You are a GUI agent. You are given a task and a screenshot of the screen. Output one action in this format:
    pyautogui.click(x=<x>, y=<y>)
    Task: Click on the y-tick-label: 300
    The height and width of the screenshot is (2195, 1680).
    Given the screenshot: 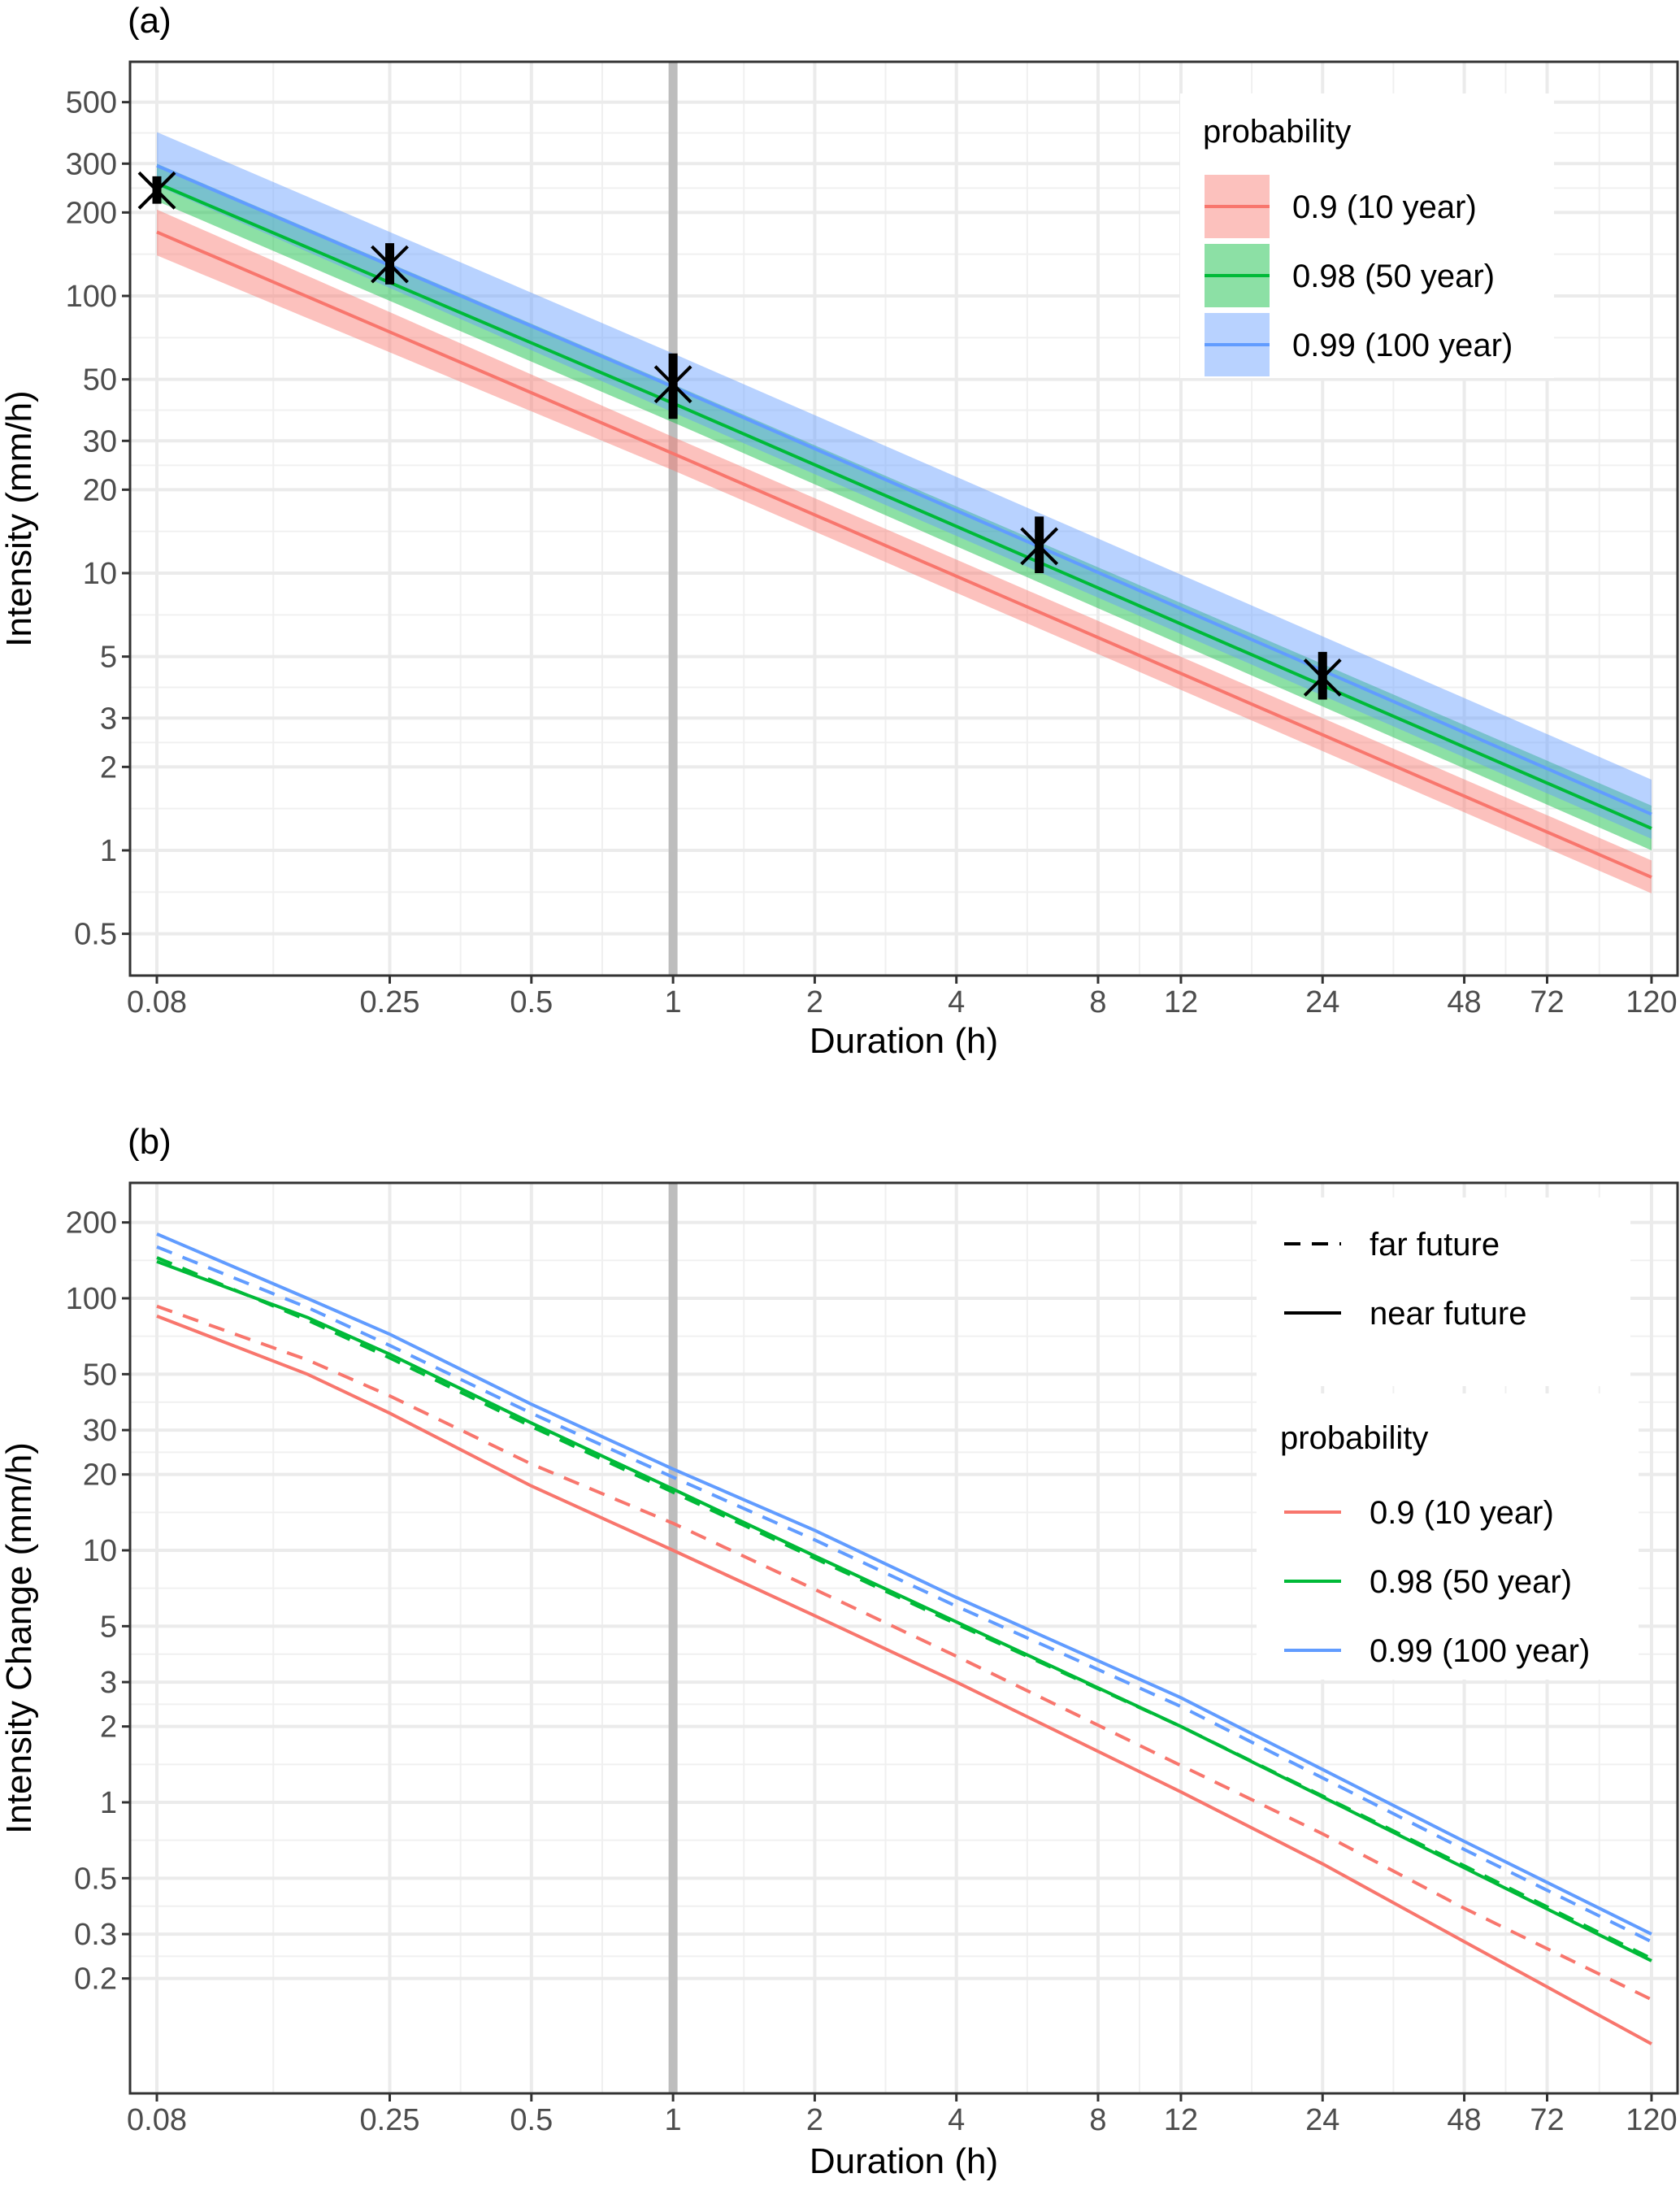 What is the action you would take?
    pyautogui.click(x=91, y=164)
    